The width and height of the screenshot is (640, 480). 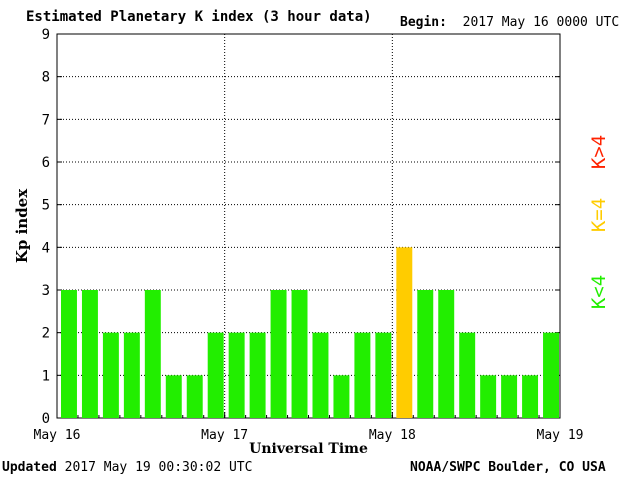 I want to click on x-axis-label: Universal Time, so click(x=308, y=449).